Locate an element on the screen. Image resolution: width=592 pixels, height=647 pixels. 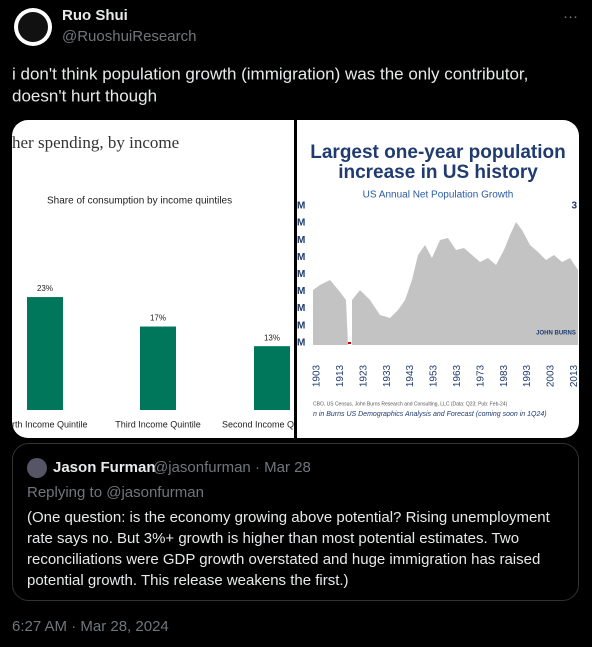
bar-label: 23% is located at coordinates (45, 288).